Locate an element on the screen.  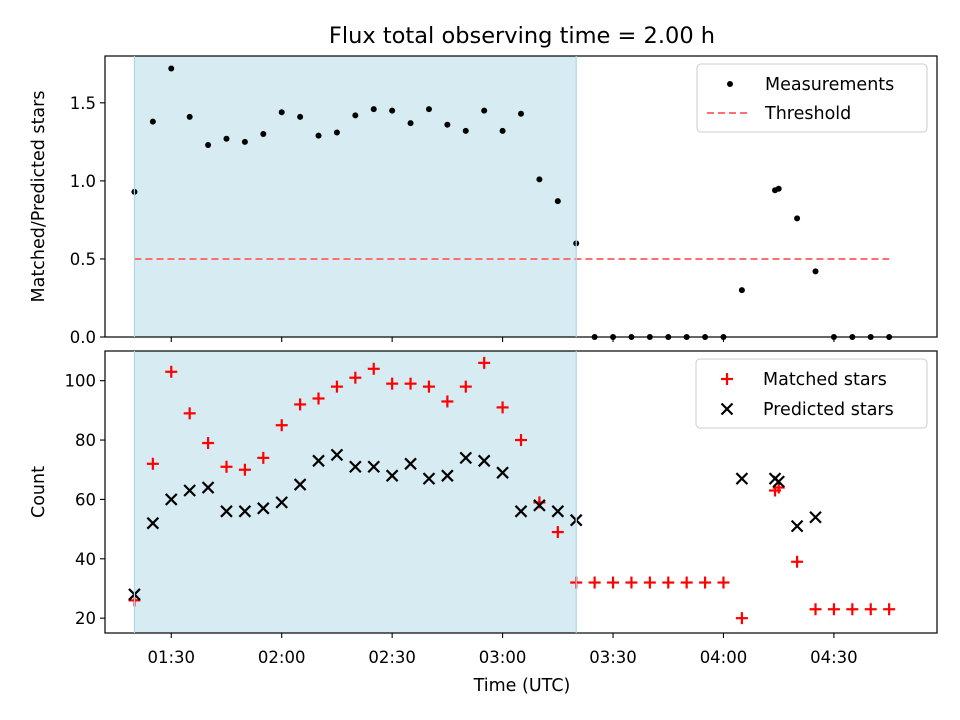
x-tick-label: 03:00 is located at coordinates (503, 657).